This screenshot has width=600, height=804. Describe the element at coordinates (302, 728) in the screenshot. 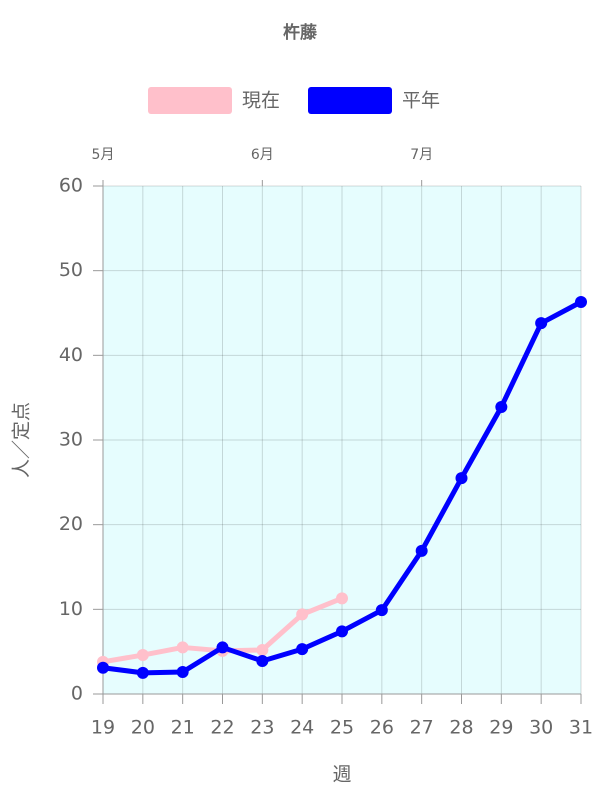

I see `x-tick-label: 24` at that location.